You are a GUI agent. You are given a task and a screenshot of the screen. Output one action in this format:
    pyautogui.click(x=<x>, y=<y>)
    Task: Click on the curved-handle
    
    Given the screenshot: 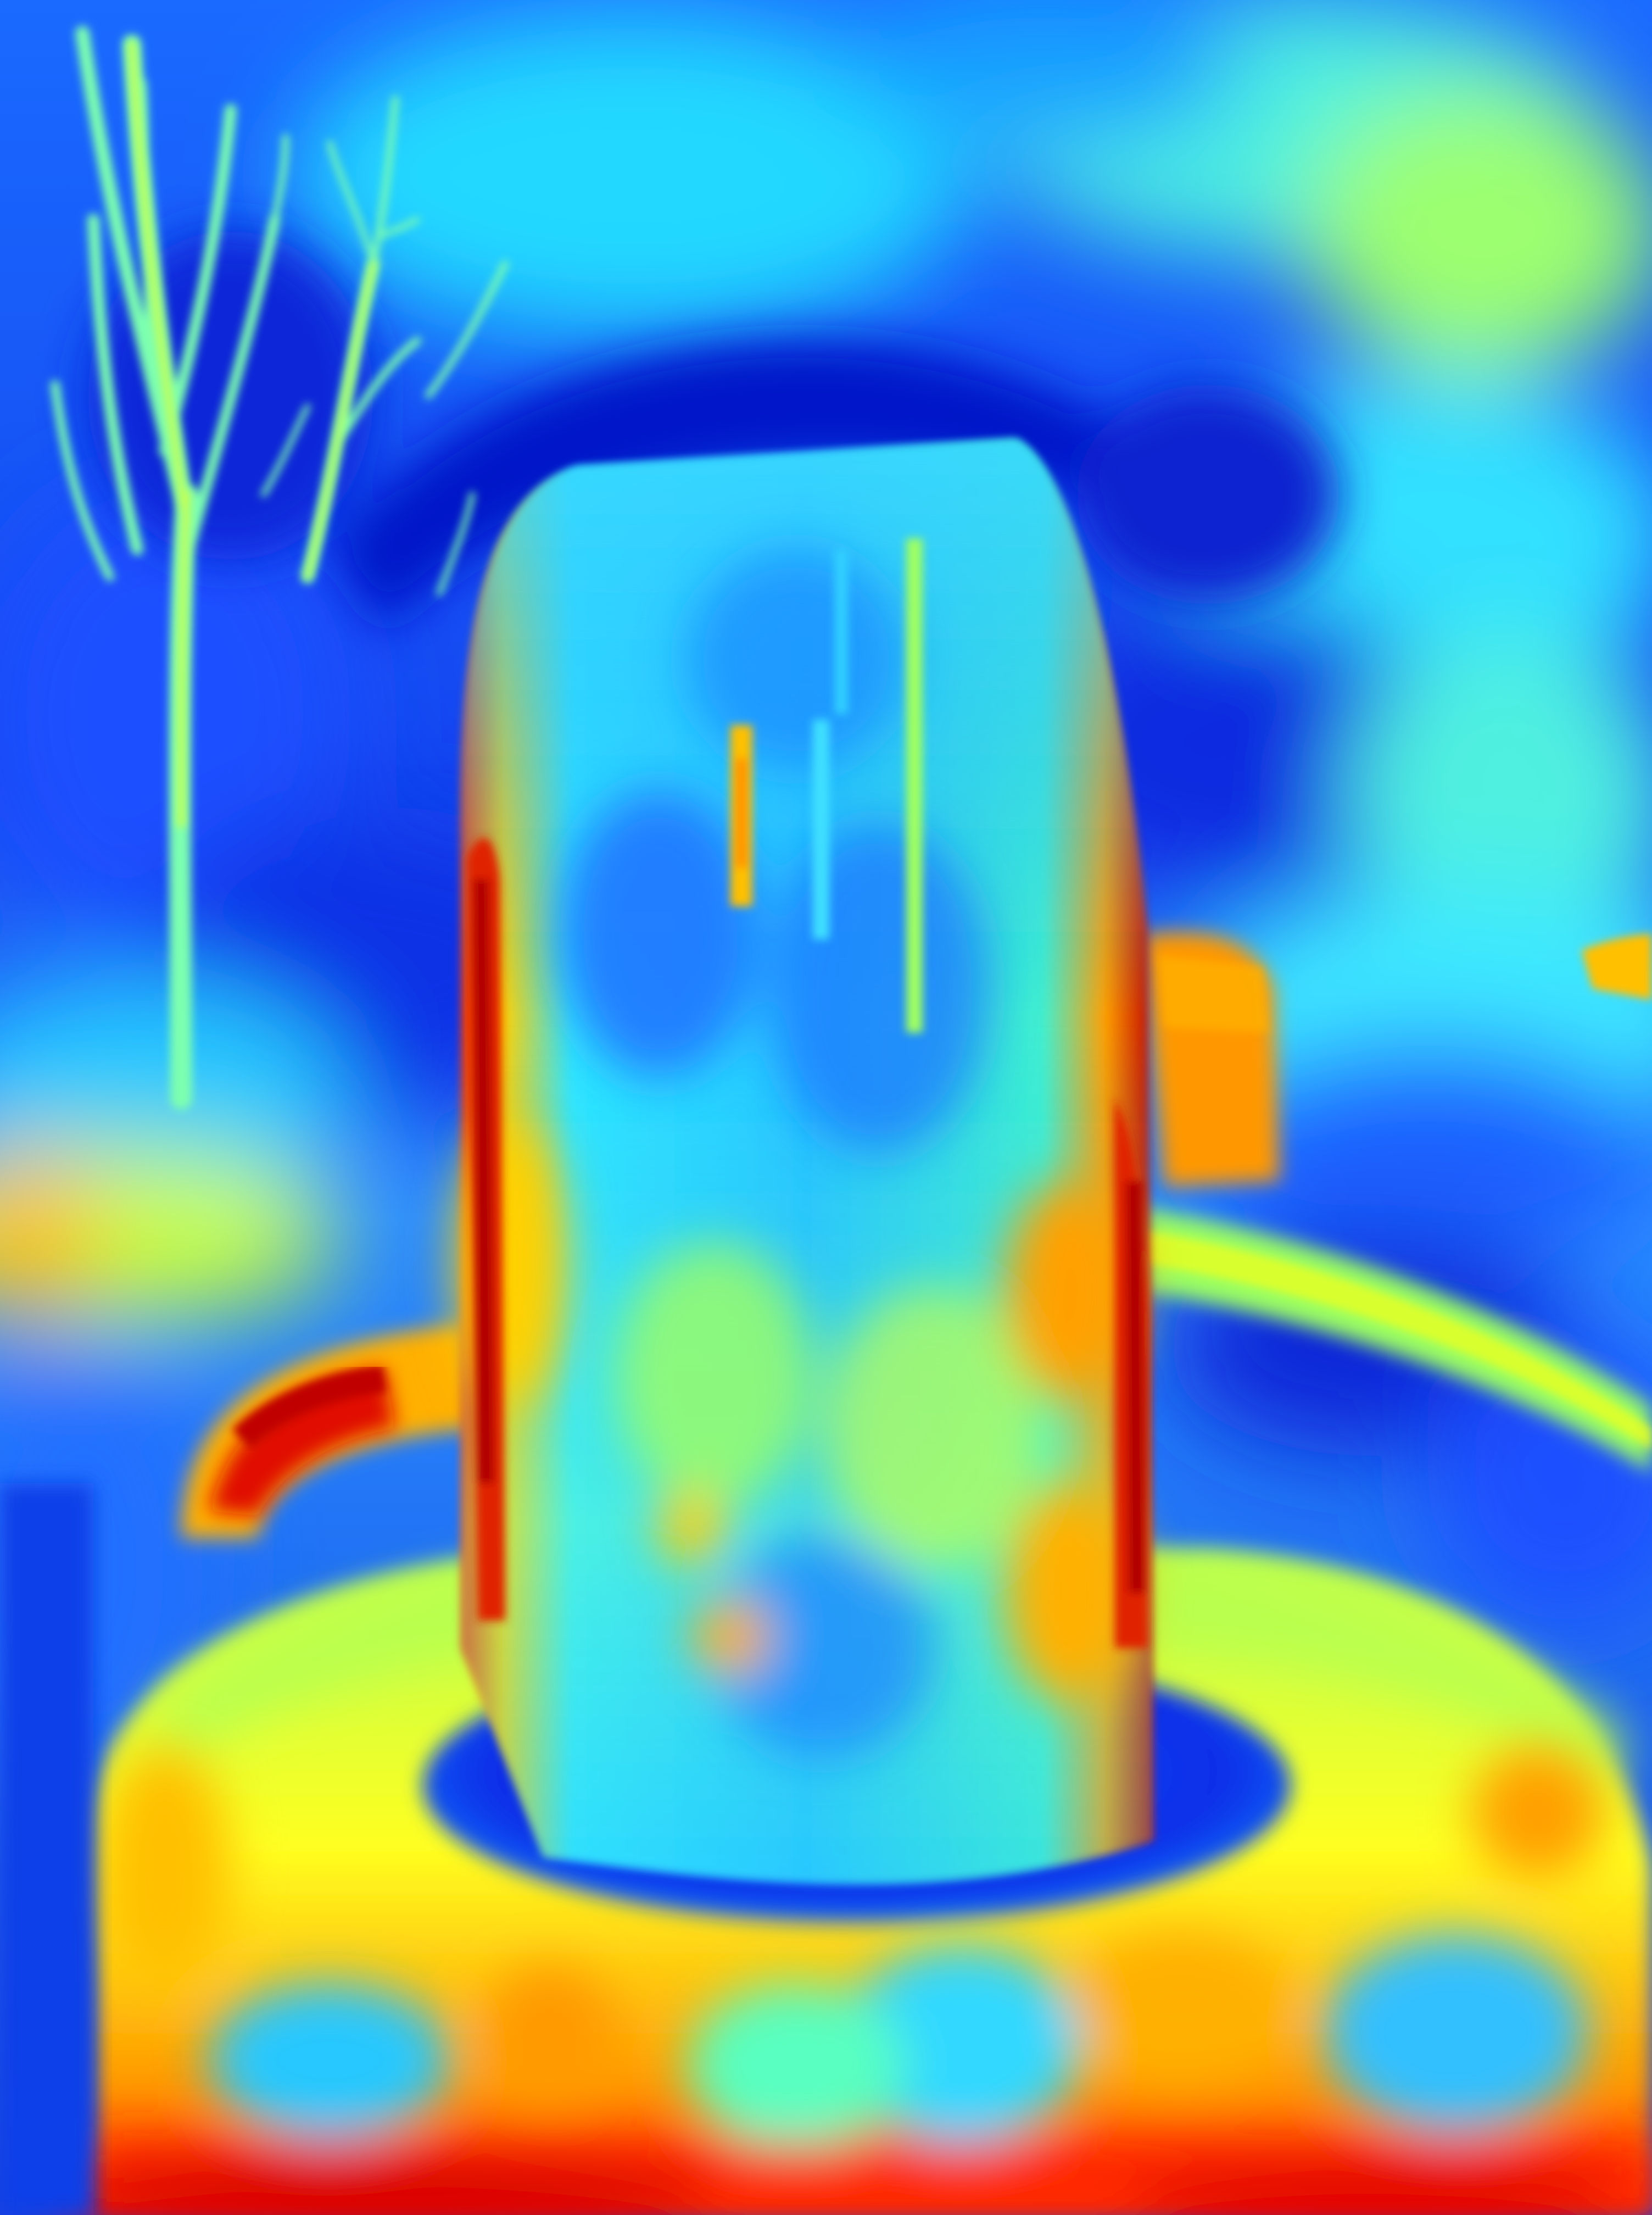 What is the action you would take?
    pyautogui.click(x=329, y=1431)
    